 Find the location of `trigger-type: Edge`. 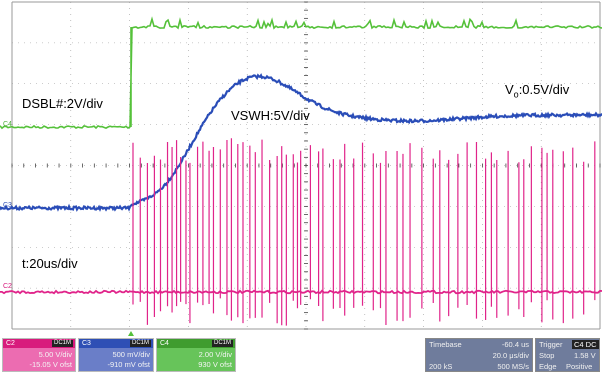

trigger-type: Edge is located at coordinates (548, 366).